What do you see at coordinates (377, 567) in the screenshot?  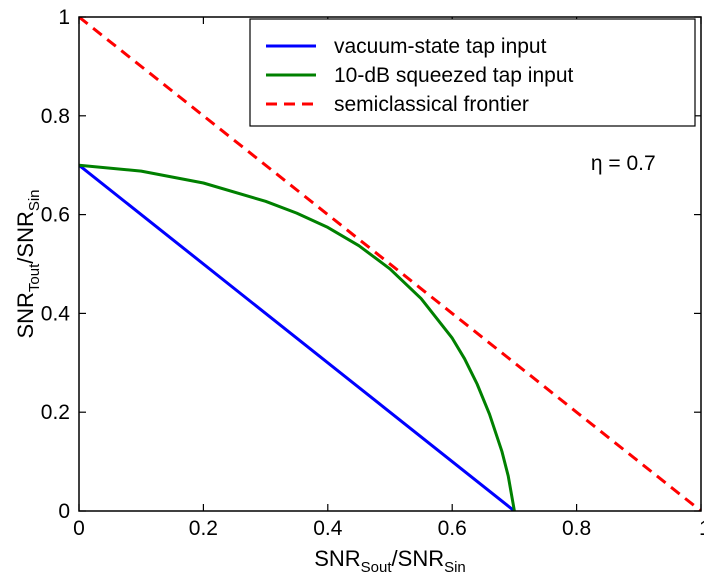 I see `x-axis-label-sub1: Sout` at bounding box center [377, 567].